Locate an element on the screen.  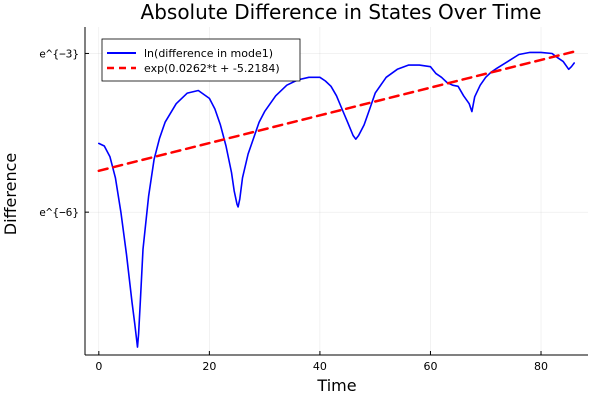
x-tick-label-4: 80 is located at coordinates (541, 366).